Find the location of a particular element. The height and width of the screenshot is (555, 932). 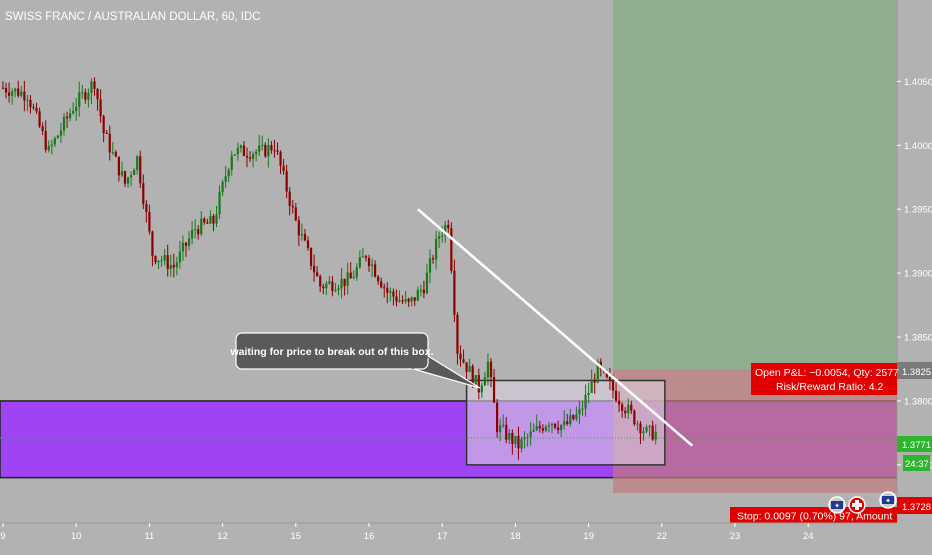

time-axis is located at coordinates (466, 536).